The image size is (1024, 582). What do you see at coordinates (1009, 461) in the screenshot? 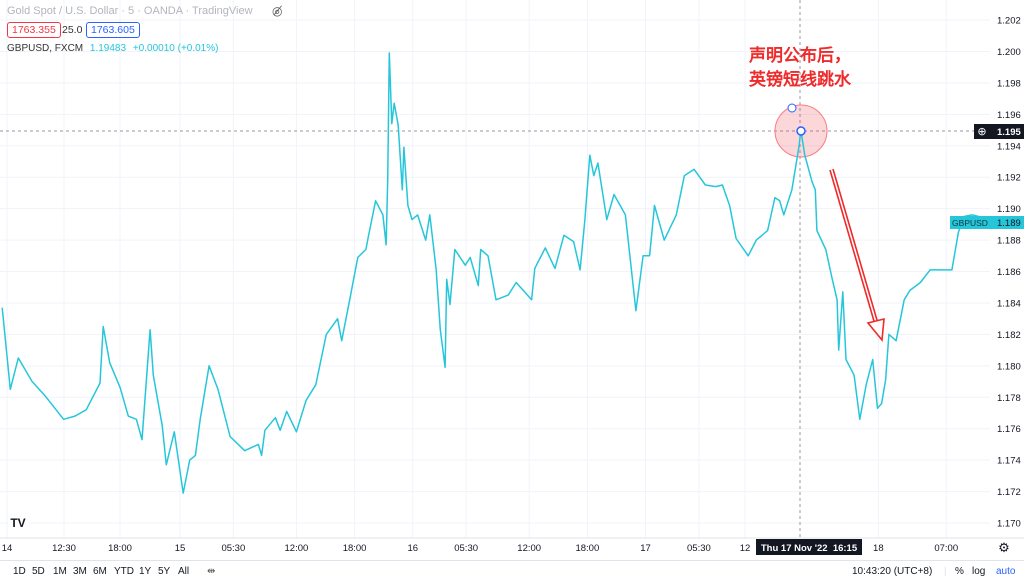
I see `y-tick-label: 1.174` at bounding box center [1009, 461].